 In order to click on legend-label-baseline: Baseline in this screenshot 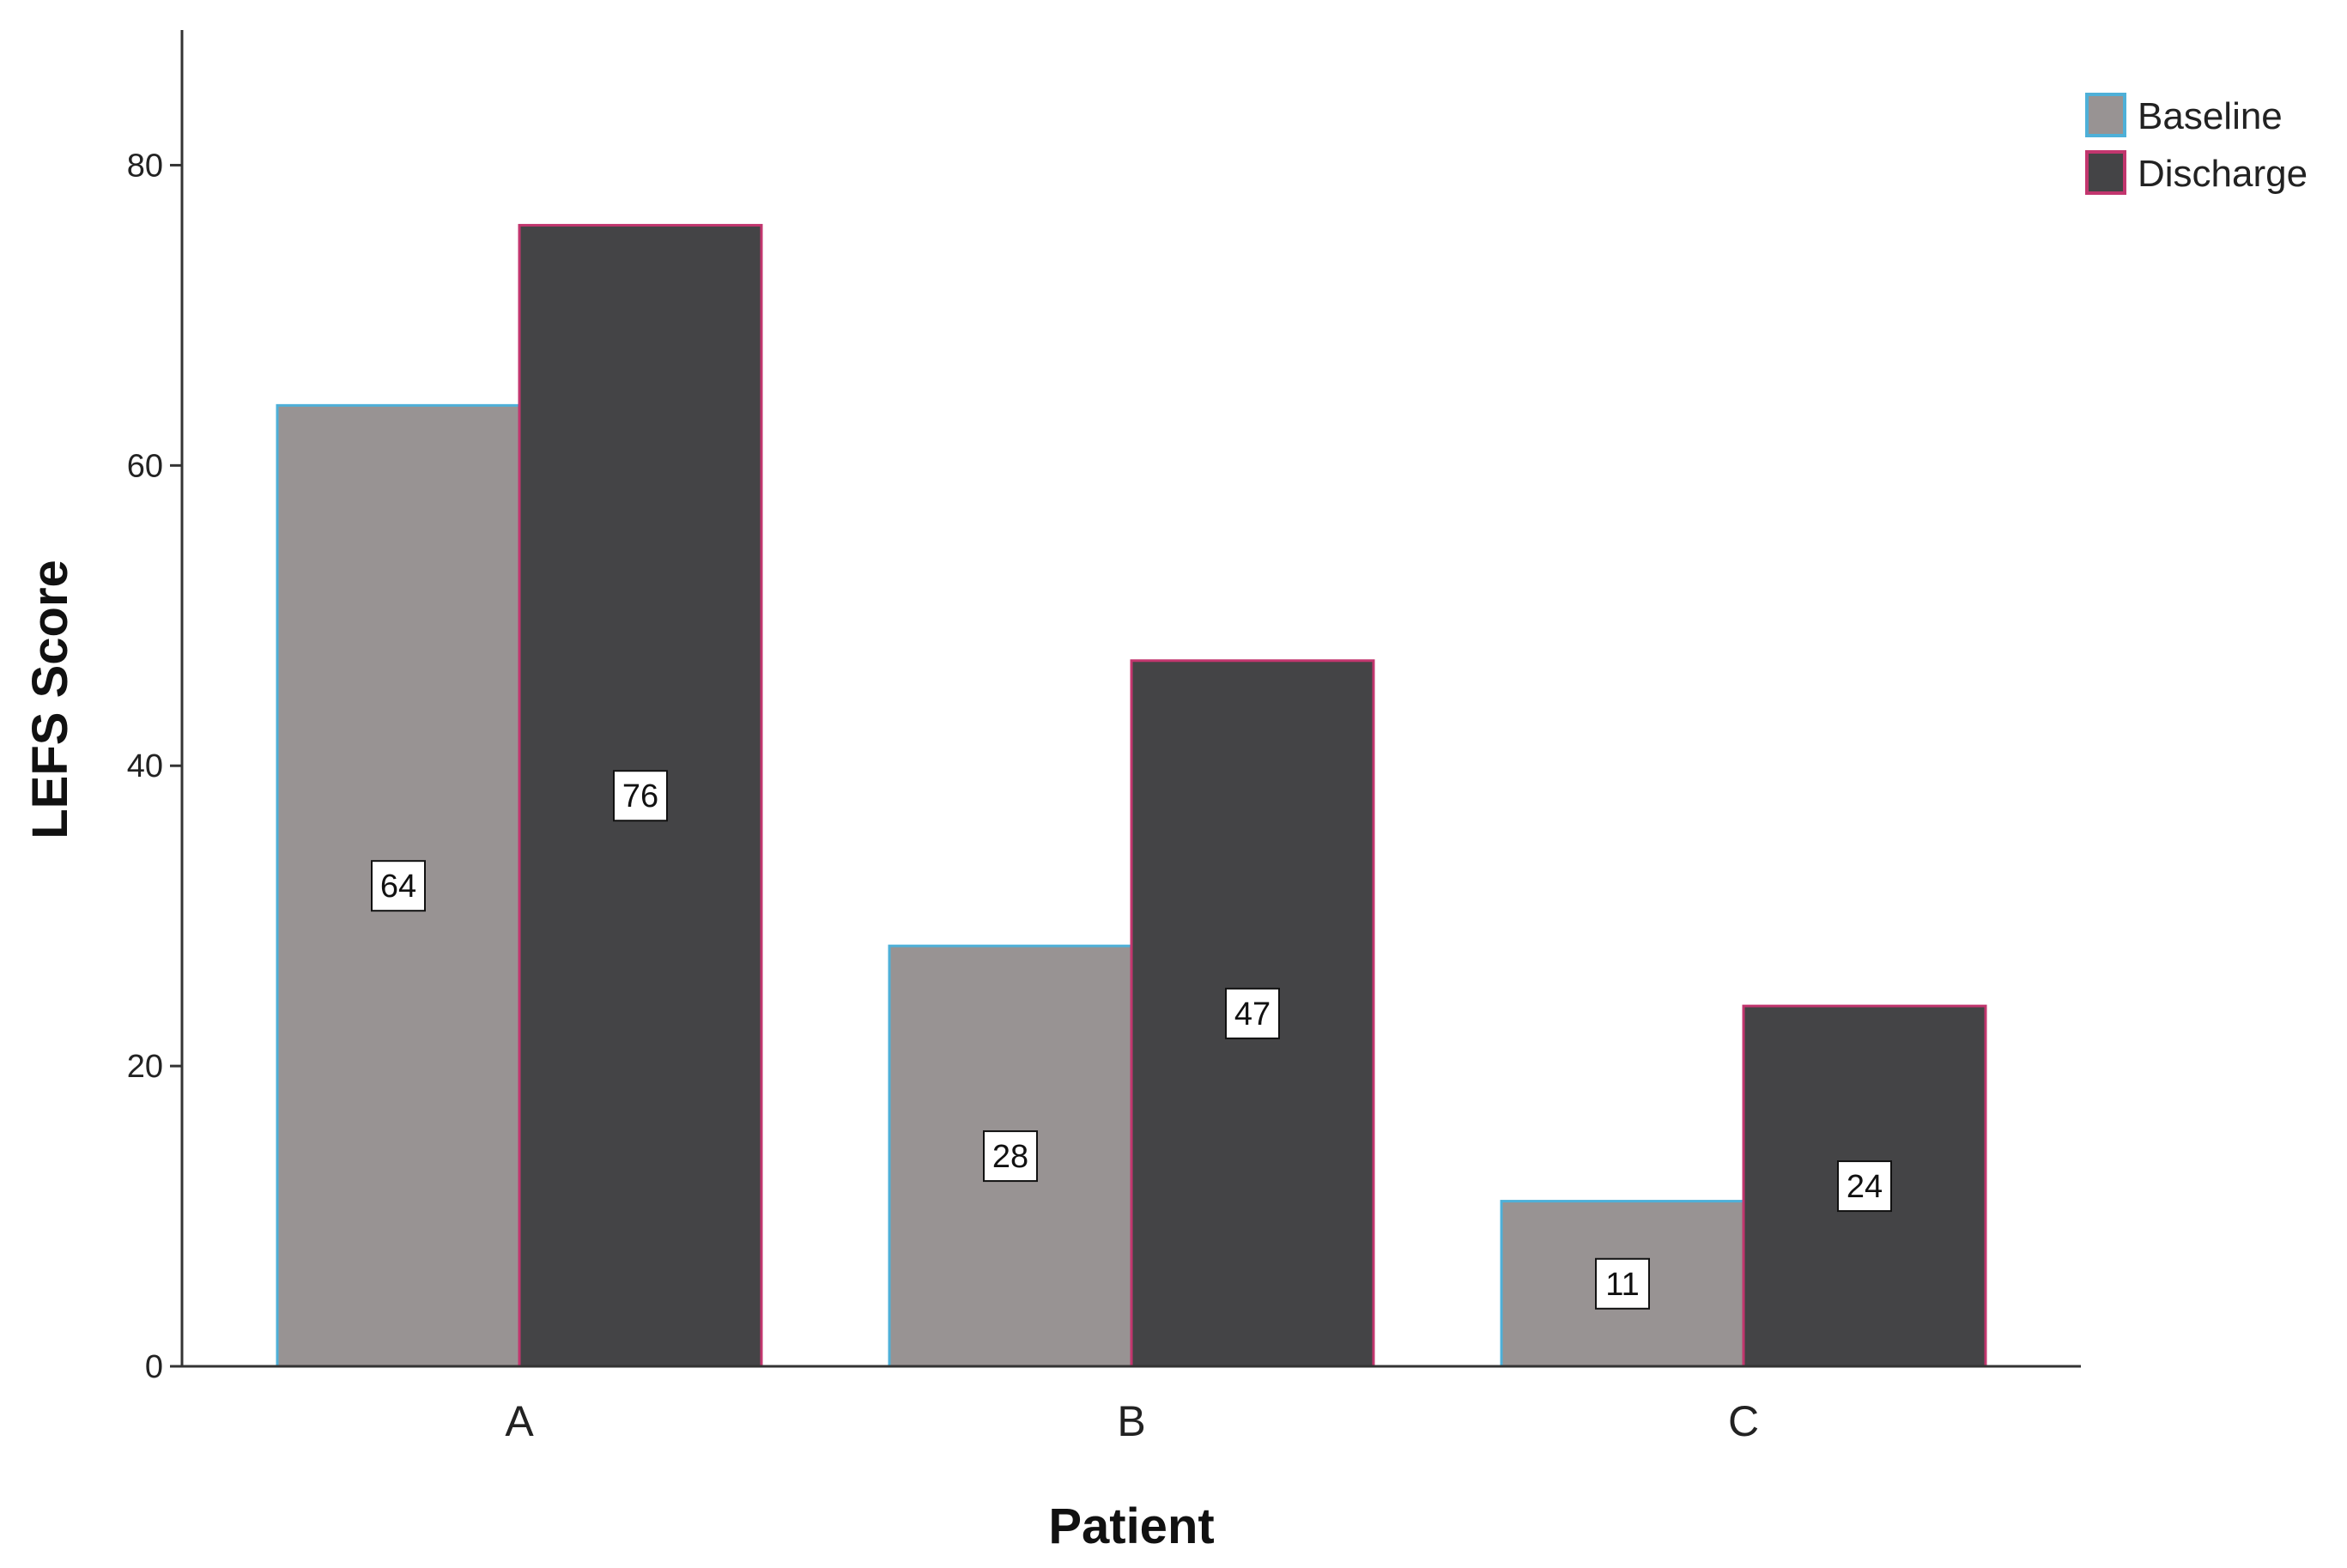, I will do `click(2210, 116)`.